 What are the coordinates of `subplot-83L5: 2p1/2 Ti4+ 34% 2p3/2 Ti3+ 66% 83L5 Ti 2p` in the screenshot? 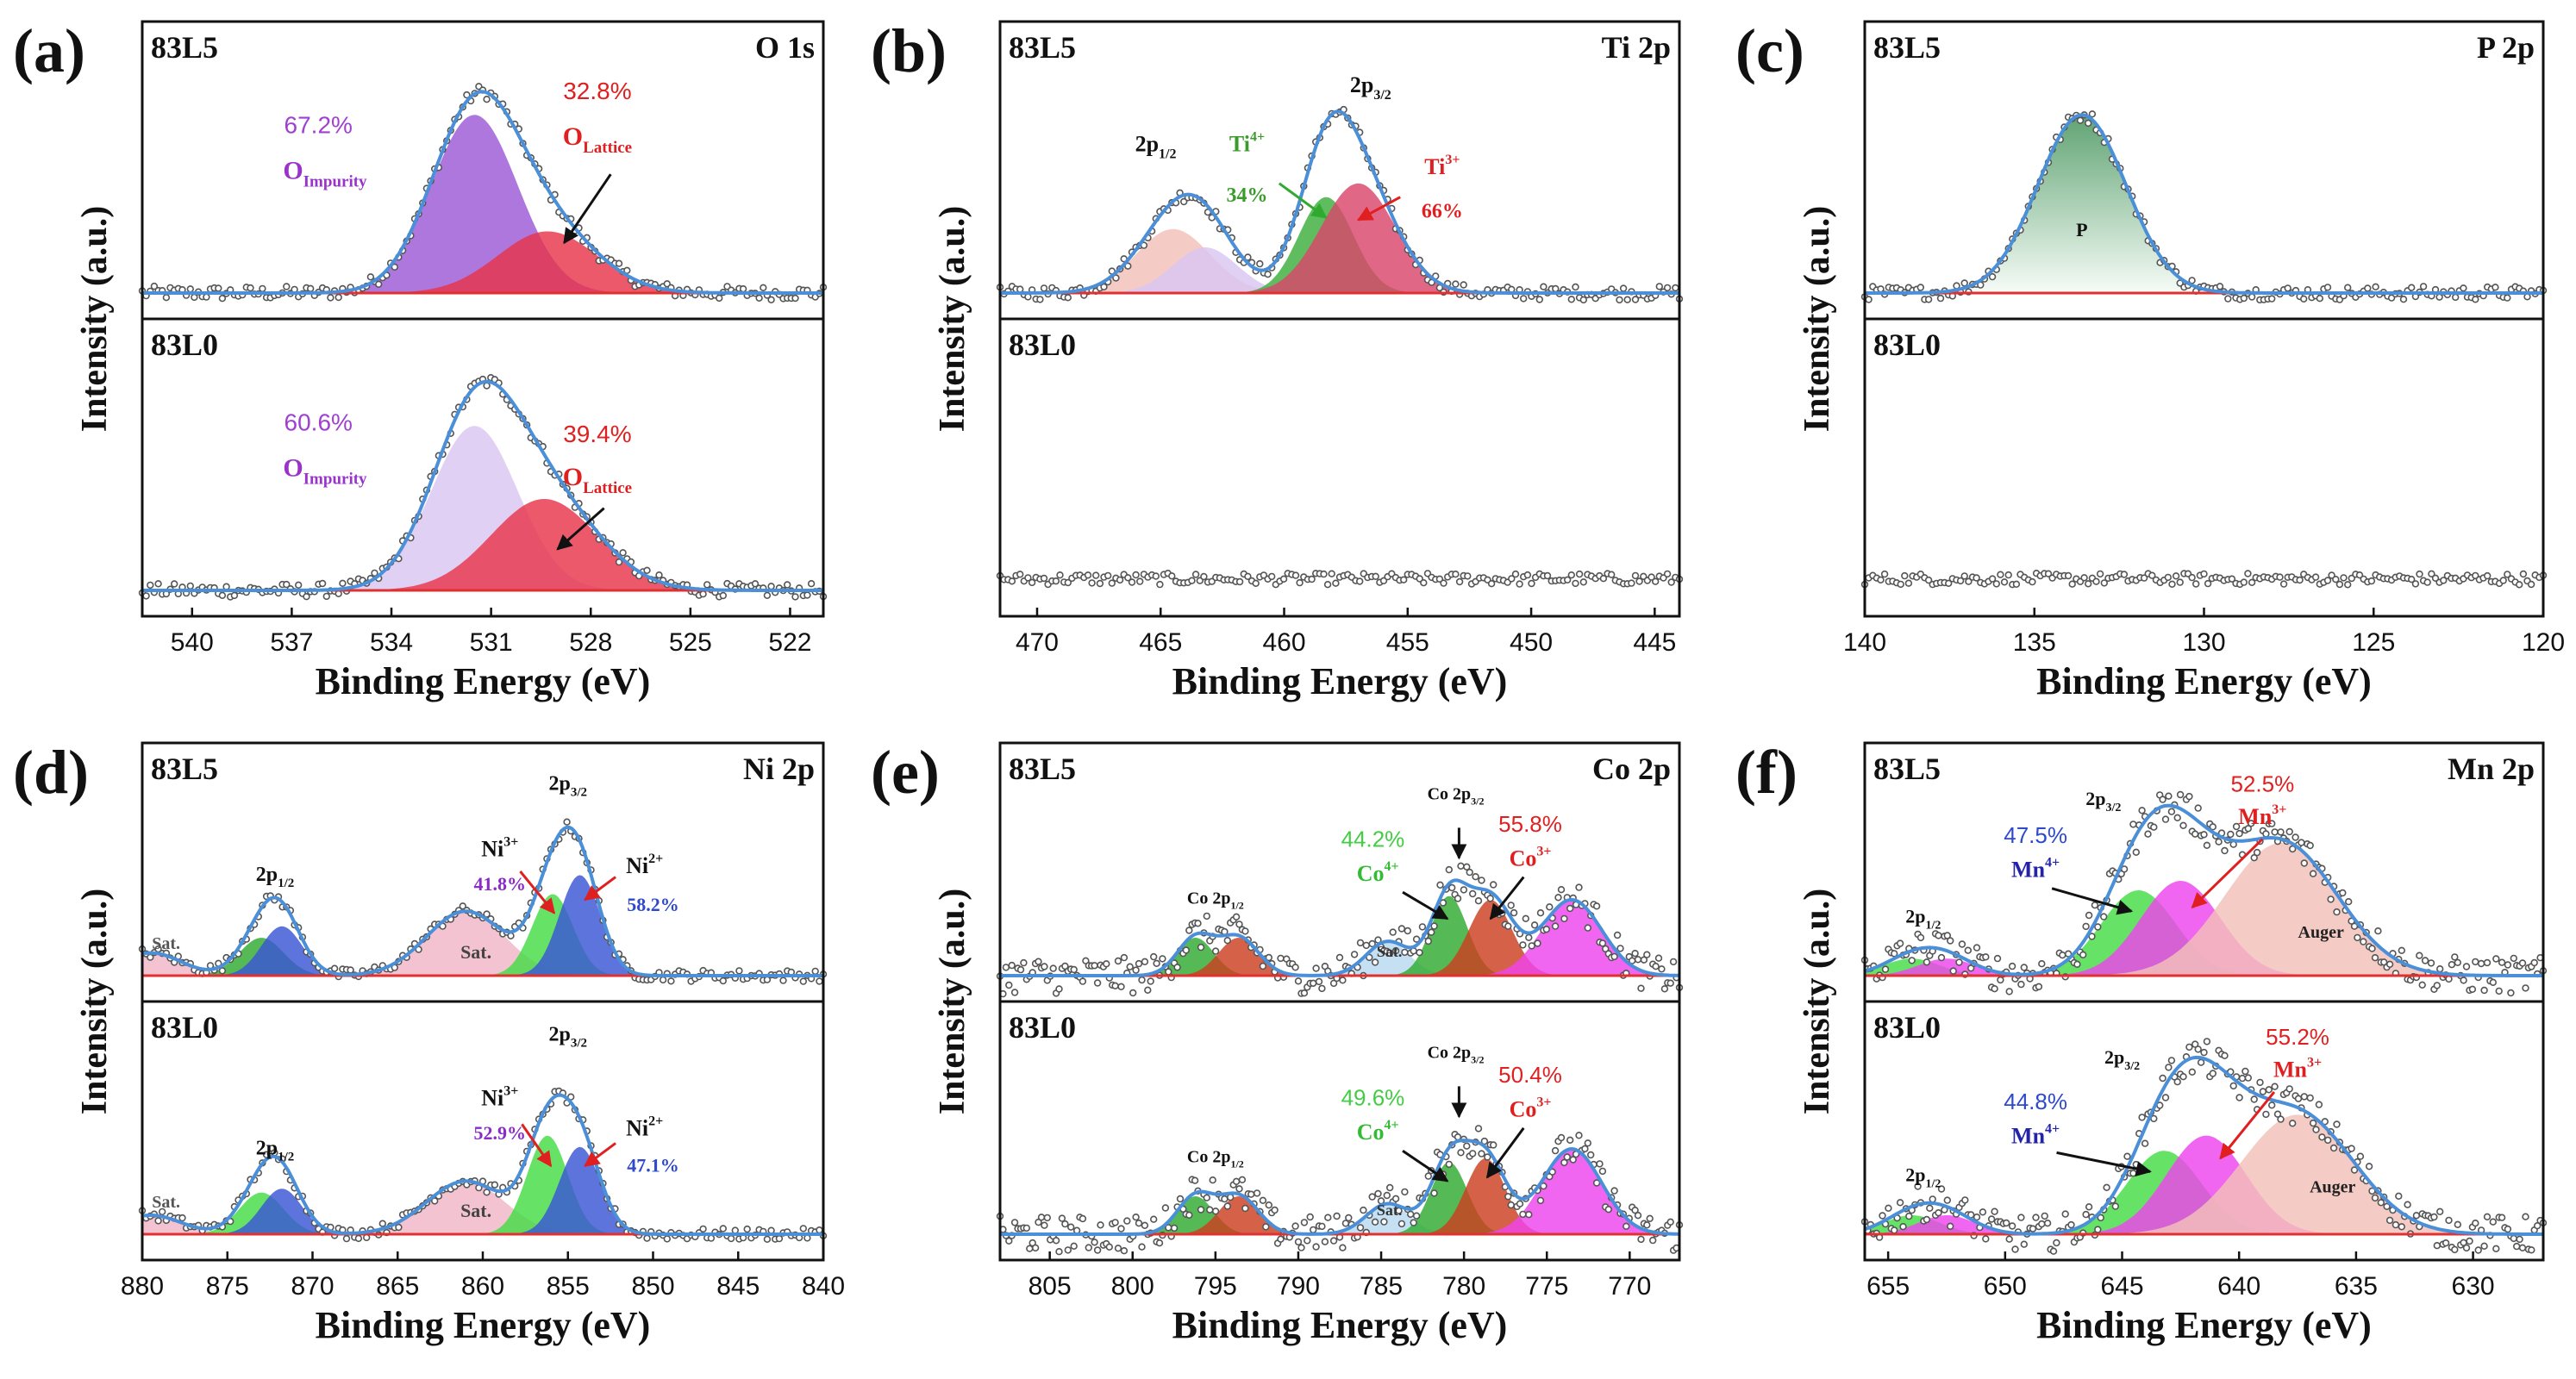 It's located at (1340, 167).